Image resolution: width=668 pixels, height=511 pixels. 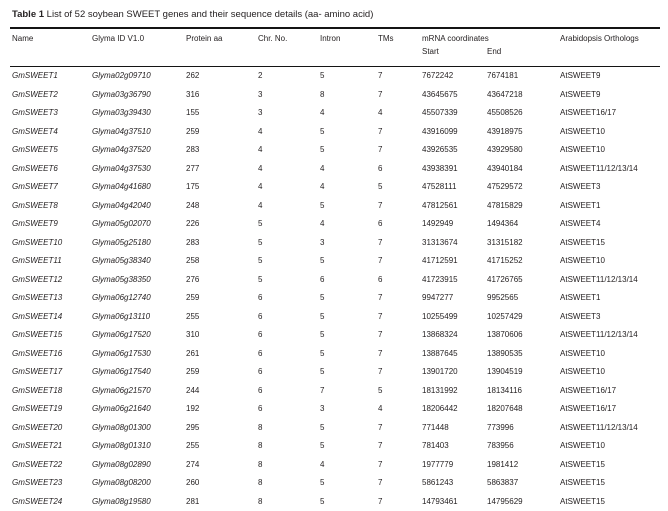 I want to click on cell-gene-name: GmSWEET16, so click(x=37, y=353).